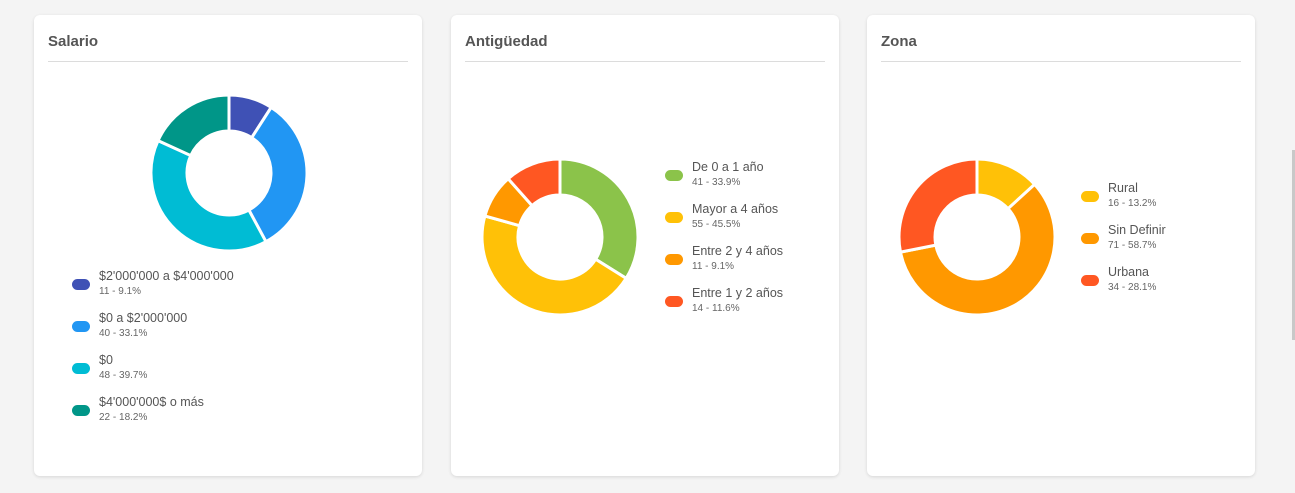 The image size is (1295, 493). I want to click on legend-value: 71 - 58.7%, so click(1132, 245).